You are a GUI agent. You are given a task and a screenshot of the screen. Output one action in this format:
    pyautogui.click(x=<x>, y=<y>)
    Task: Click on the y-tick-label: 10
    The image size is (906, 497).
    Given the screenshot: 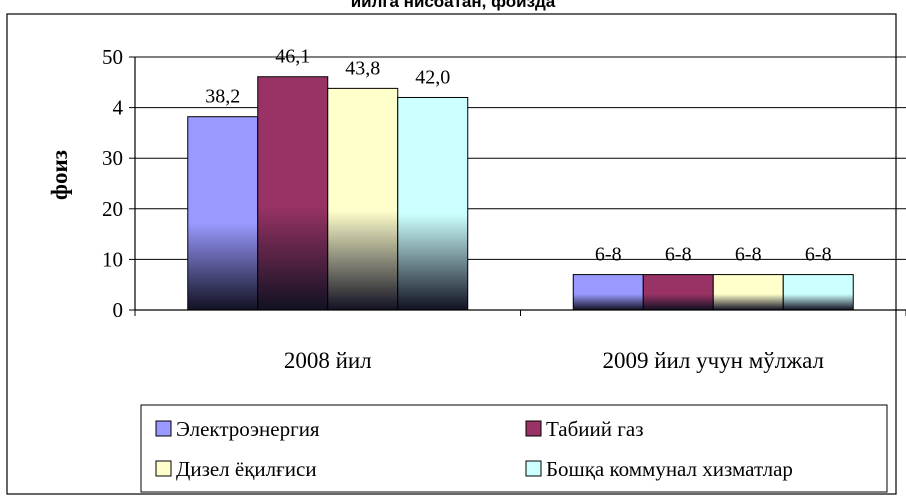 What is the action you would take?
    pyautogui.click(x=112, y=259)
    